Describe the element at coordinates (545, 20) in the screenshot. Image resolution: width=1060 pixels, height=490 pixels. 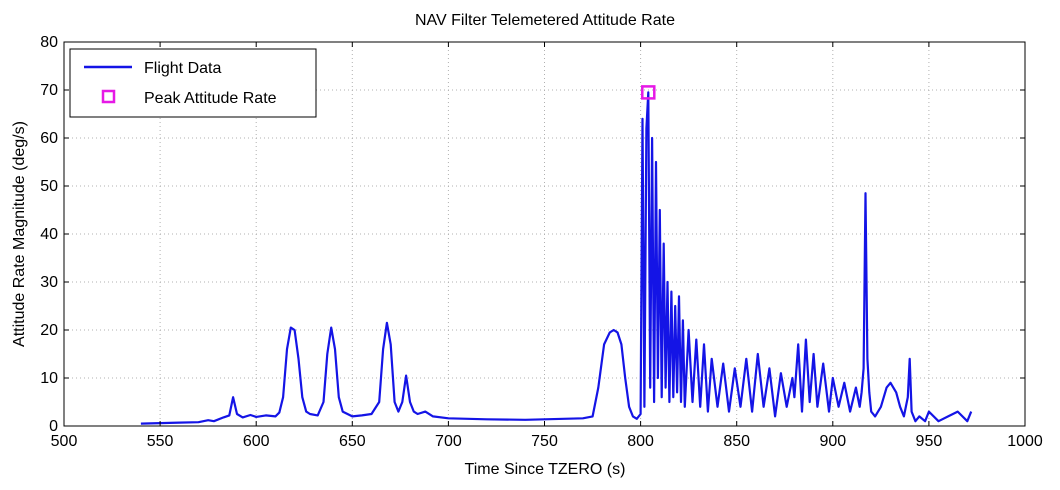
I see `chart-title: NAV Filter Telemetered Attitude Rate` at that location.